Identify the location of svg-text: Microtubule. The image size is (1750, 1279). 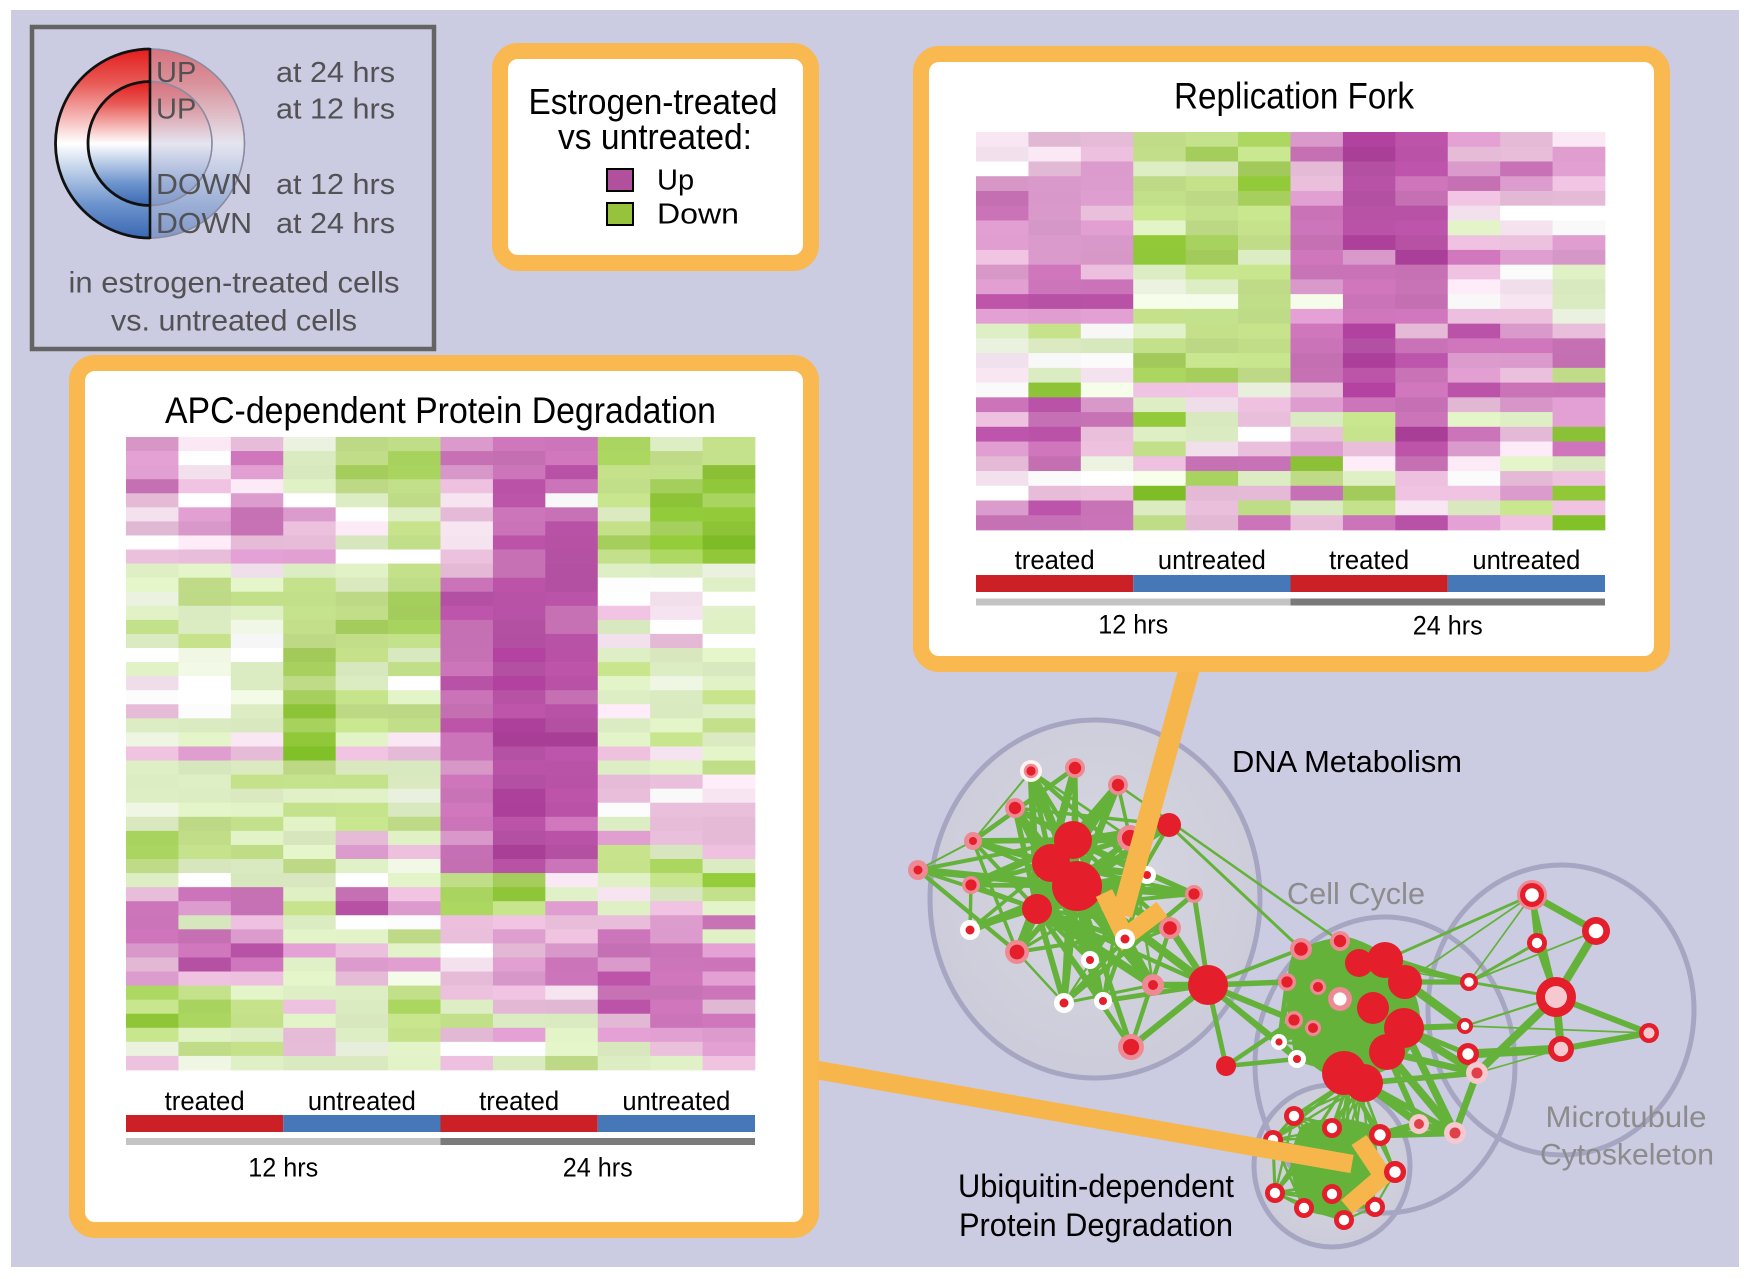
(1626, 1117).